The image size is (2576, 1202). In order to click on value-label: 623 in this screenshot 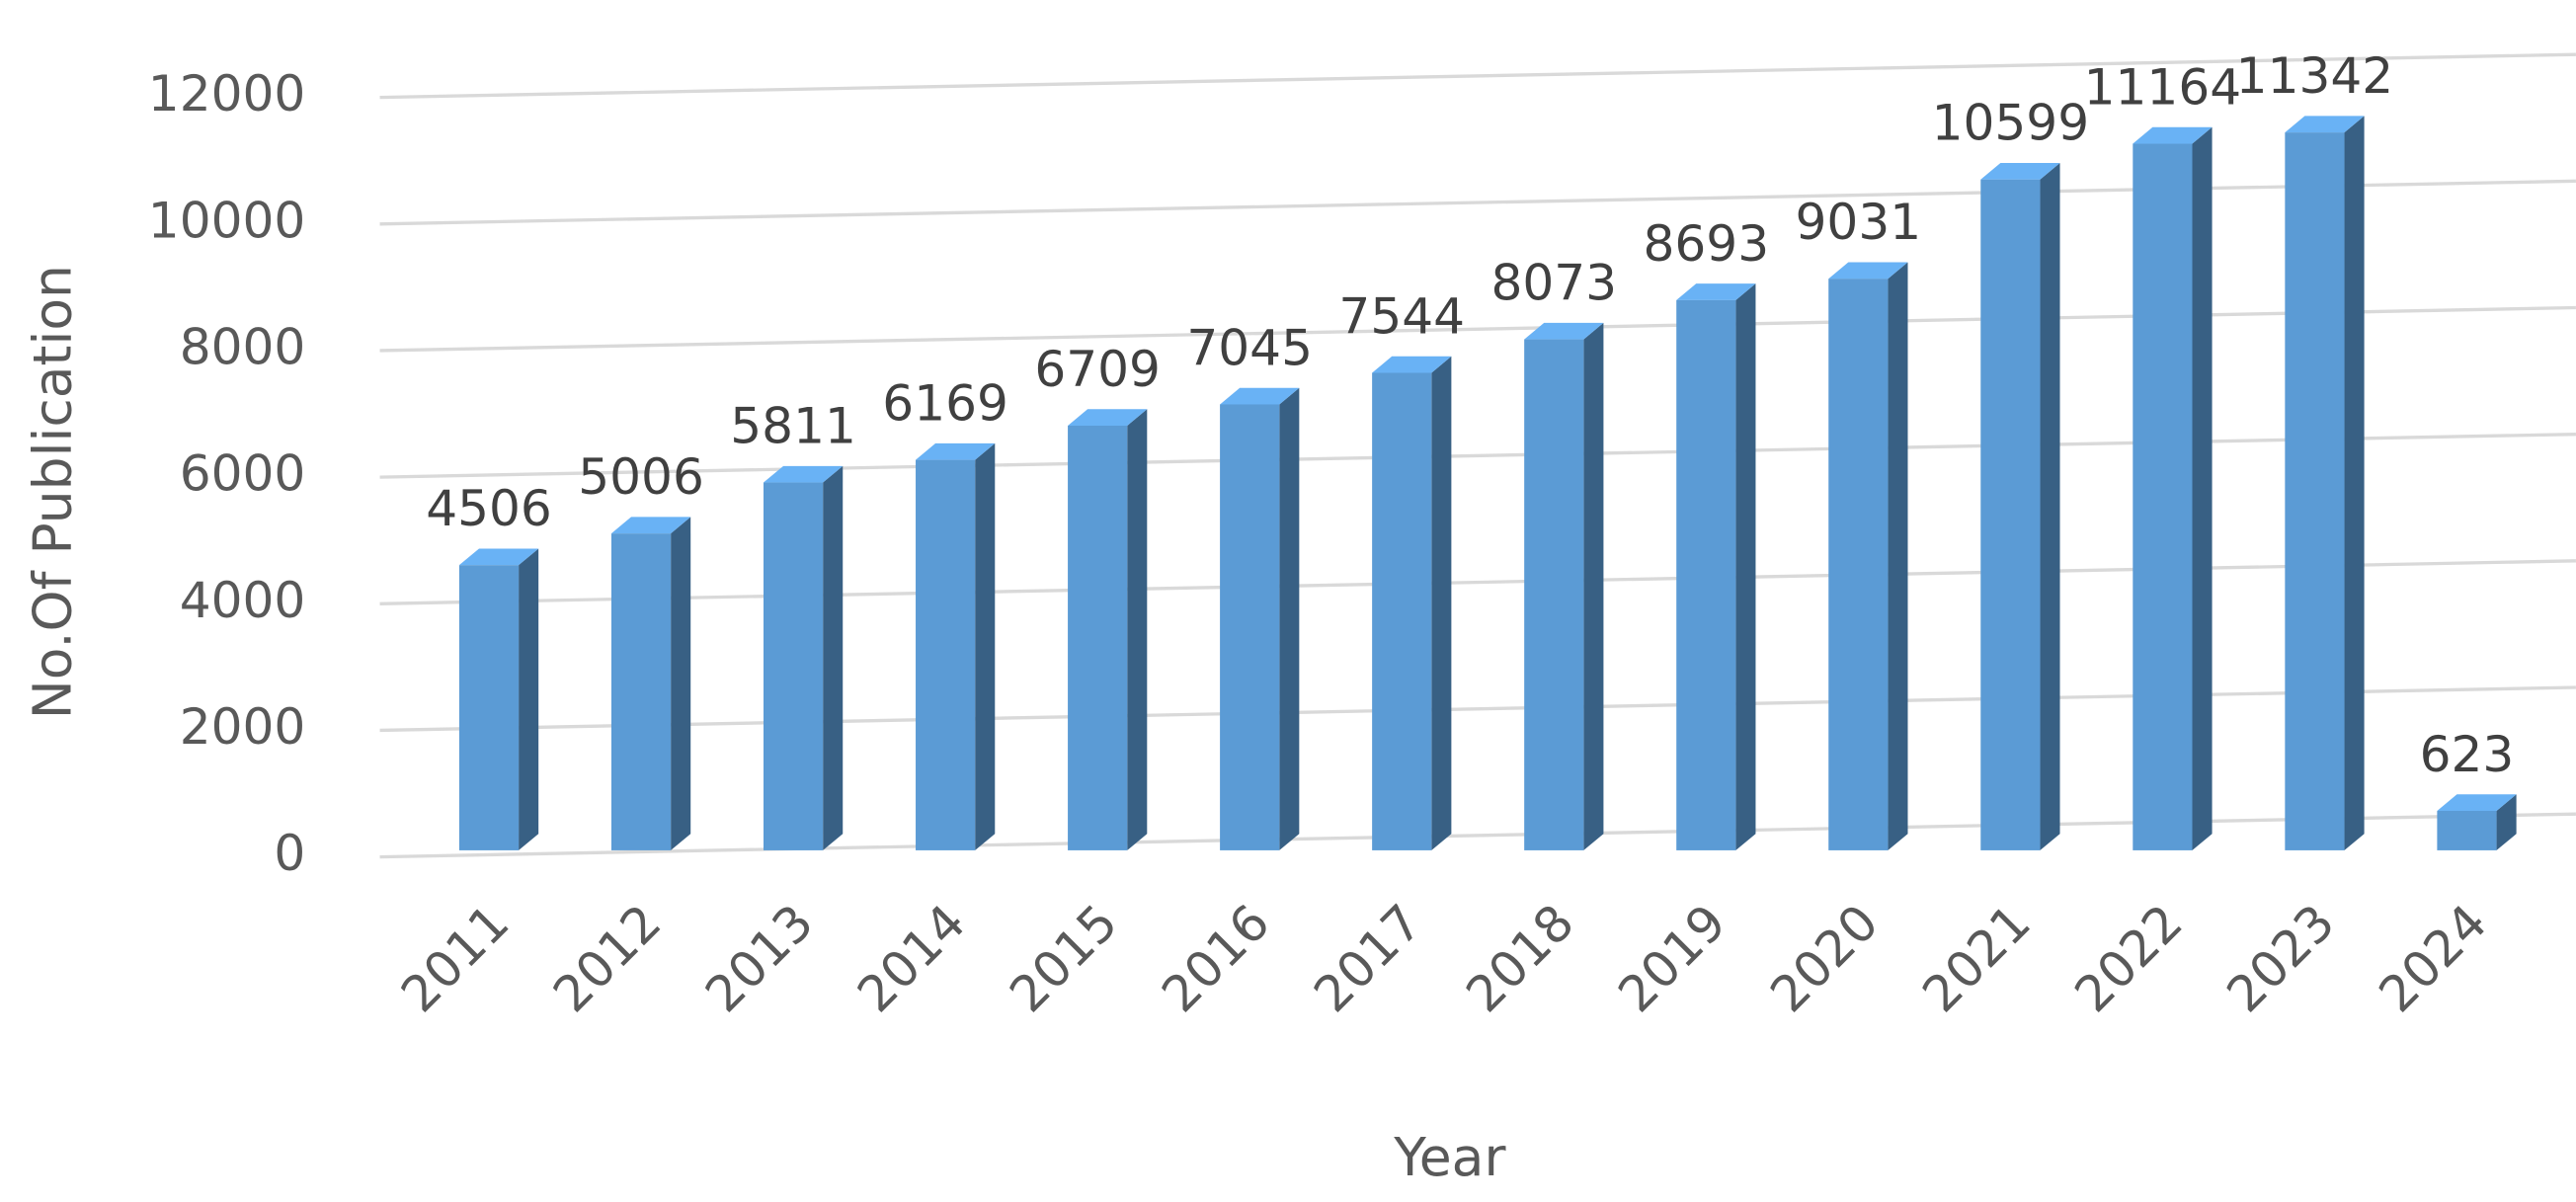, I will do `click(2467, 754)`.